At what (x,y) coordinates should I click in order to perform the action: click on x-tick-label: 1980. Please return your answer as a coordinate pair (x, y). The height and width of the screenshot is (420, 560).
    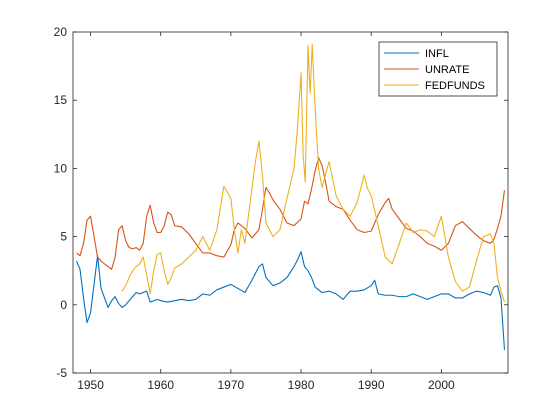
    Looking at the image, I should click on (301, 385).